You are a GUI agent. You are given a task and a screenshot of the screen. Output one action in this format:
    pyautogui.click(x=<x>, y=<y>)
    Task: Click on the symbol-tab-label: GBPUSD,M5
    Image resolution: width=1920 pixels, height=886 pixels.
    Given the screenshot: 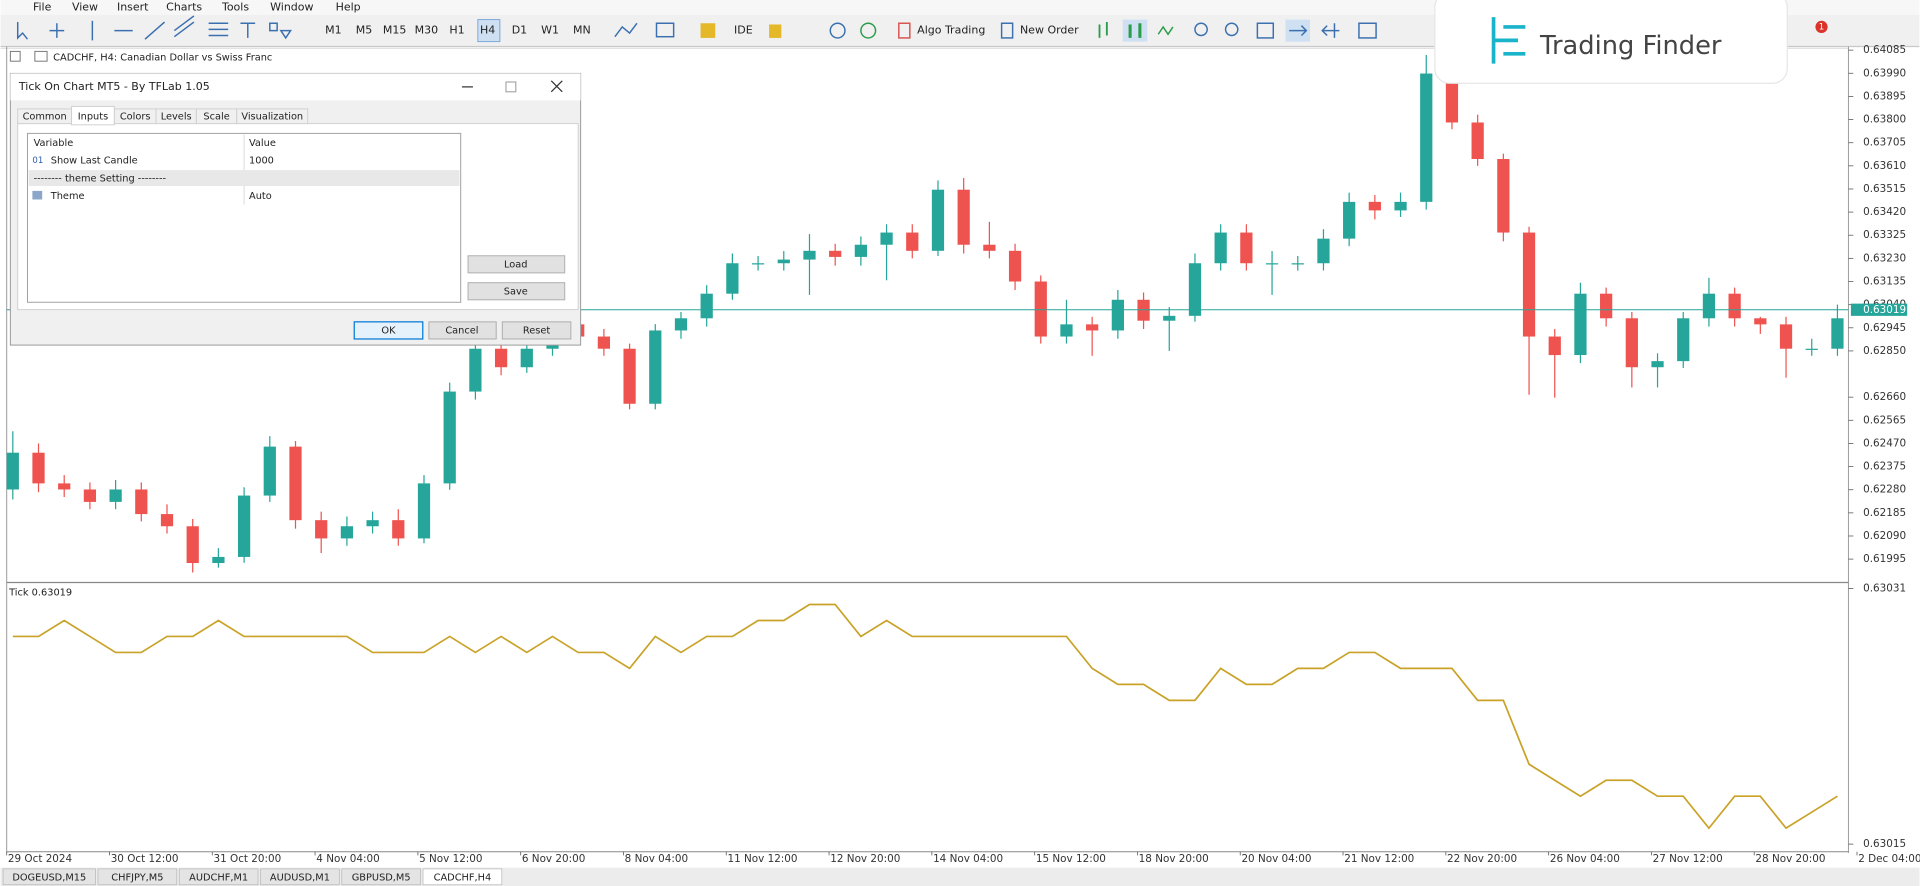 What is the action you would take?
    pyautogui.click(x=381, y=877)
    